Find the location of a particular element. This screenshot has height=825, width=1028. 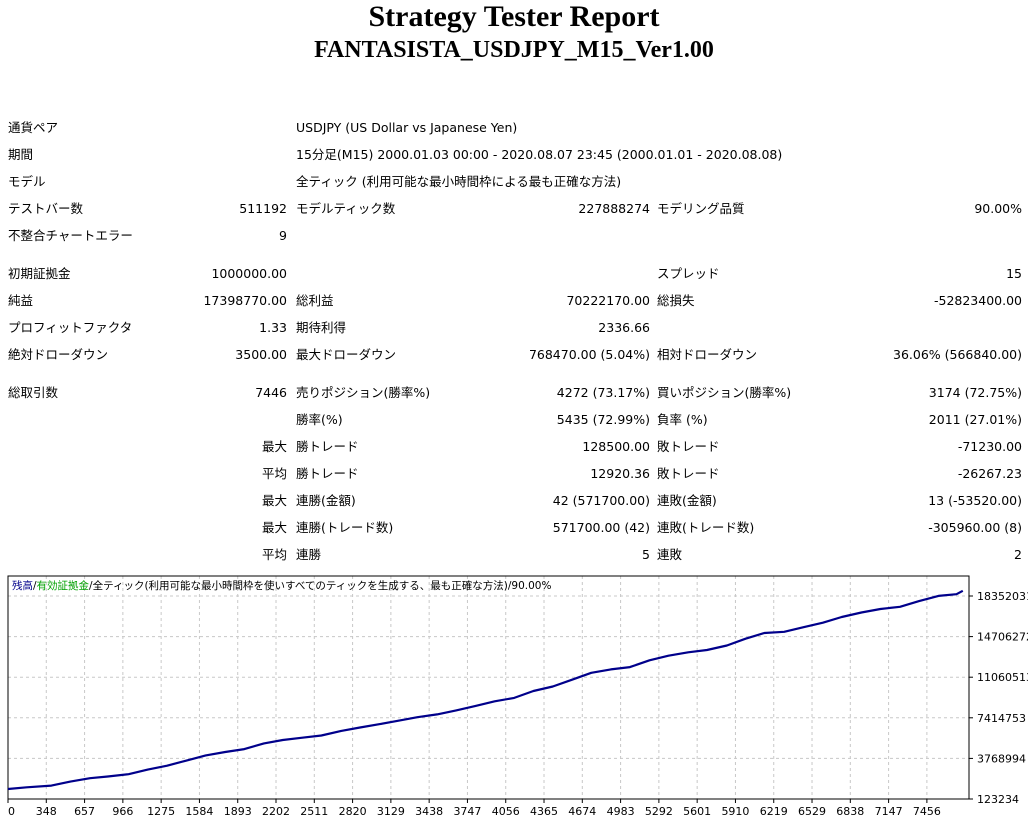

x-tick-label: 7147 is located at coordinates (889, 811).